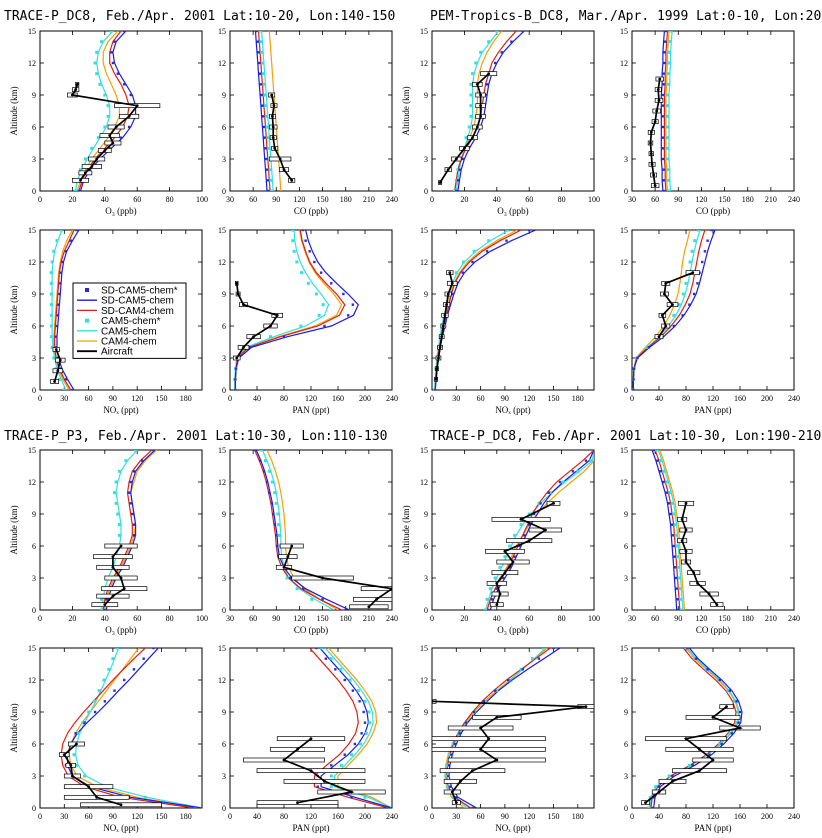  I want to click on x-tick-label: 160, so click(338, 816).